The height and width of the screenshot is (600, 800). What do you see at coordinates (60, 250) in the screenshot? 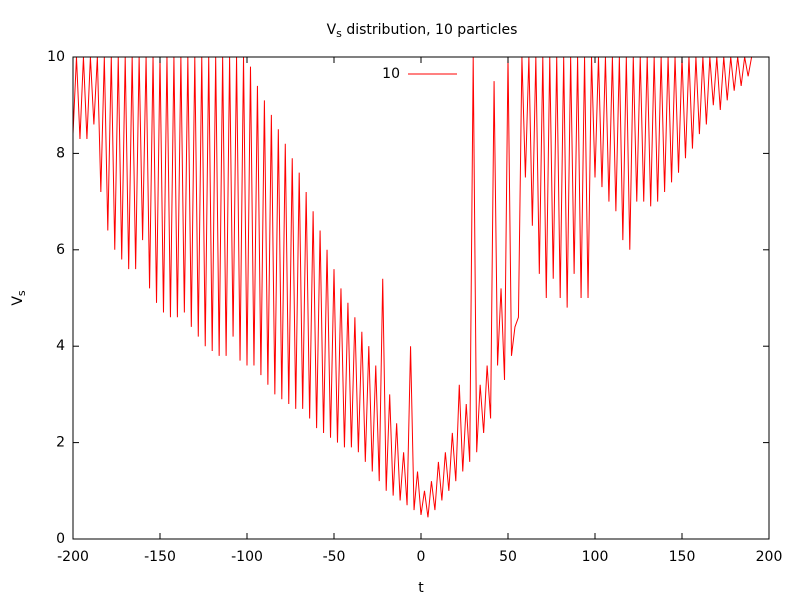
I see `y-tick-label: 6` at bounding box center [60, 250].